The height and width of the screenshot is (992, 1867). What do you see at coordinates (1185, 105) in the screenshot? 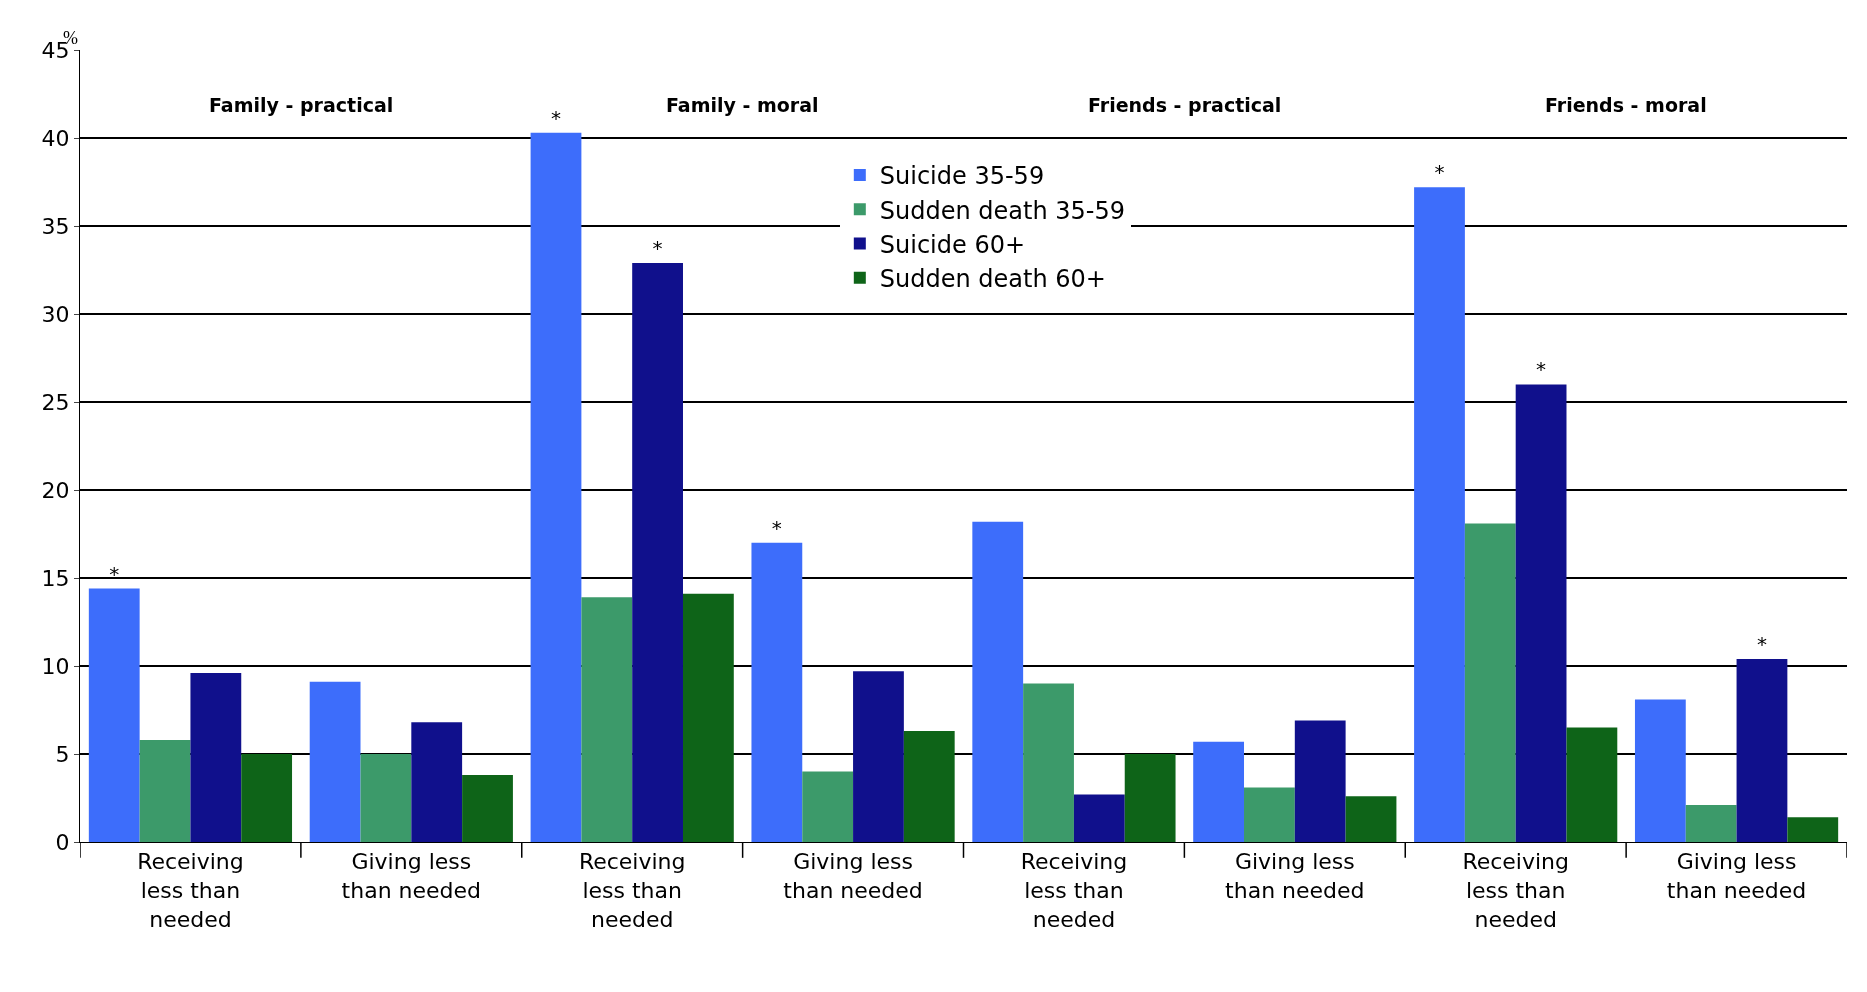
I see `annotation: Friends - practical` at bounding box center [1185, 105].